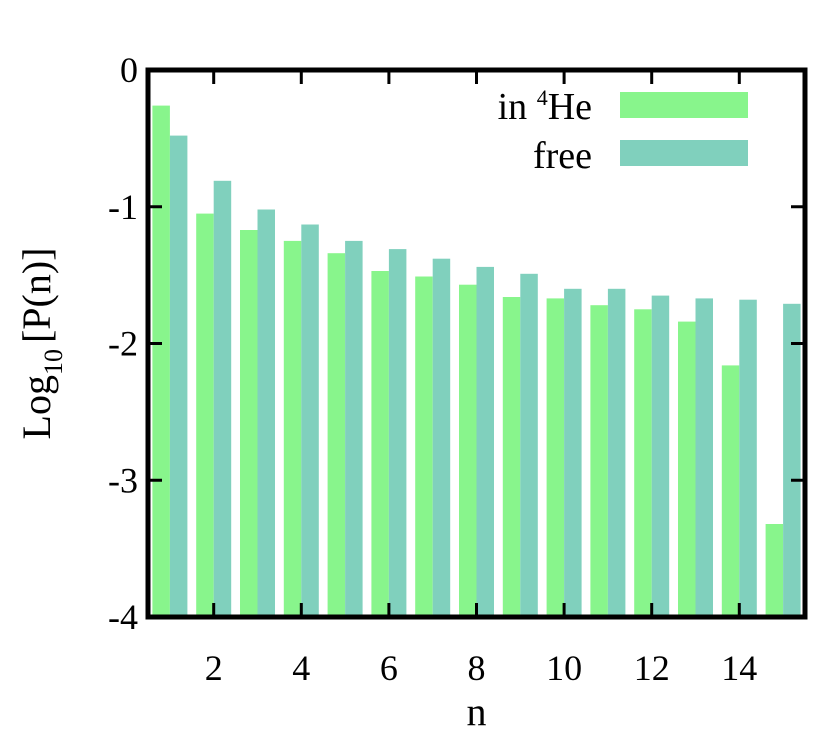  I want to click on x-tick-label: 14, so click(739, 668).